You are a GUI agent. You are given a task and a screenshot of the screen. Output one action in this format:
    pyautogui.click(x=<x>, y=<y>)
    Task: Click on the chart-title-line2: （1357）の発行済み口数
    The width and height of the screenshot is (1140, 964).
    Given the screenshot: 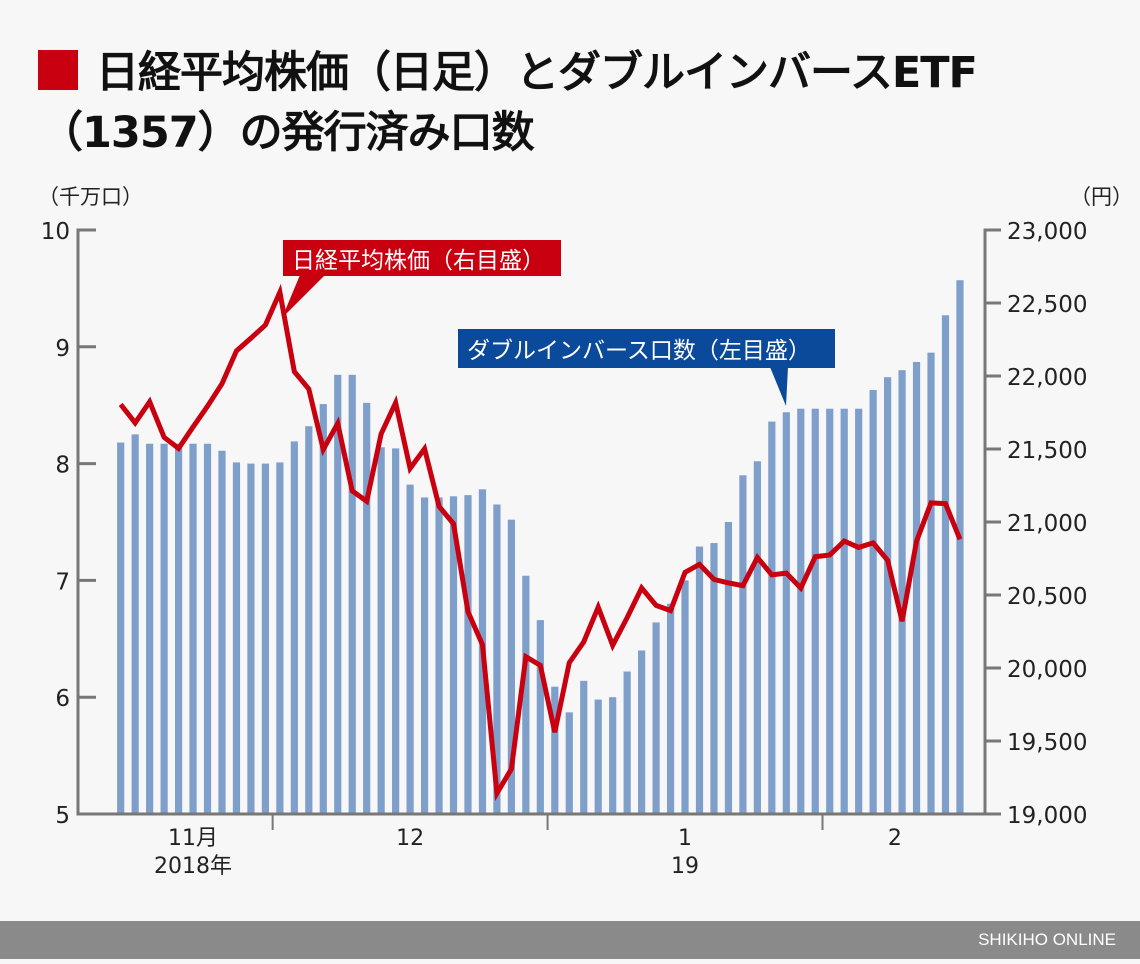 What is the action you would take?
    pyautogui.click(x=287, y=133)
    